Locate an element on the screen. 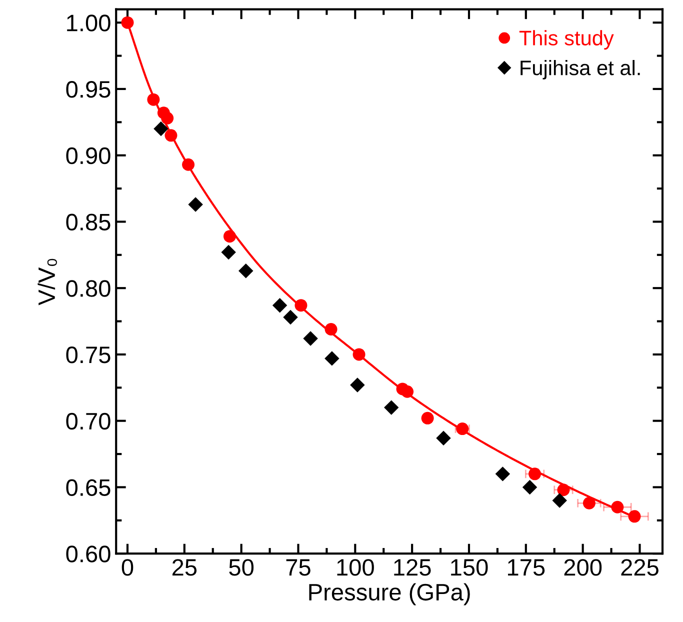 This screenshot has height=622, width=683. y-tick-label: 0.90 is located at coordinates (88, 155).